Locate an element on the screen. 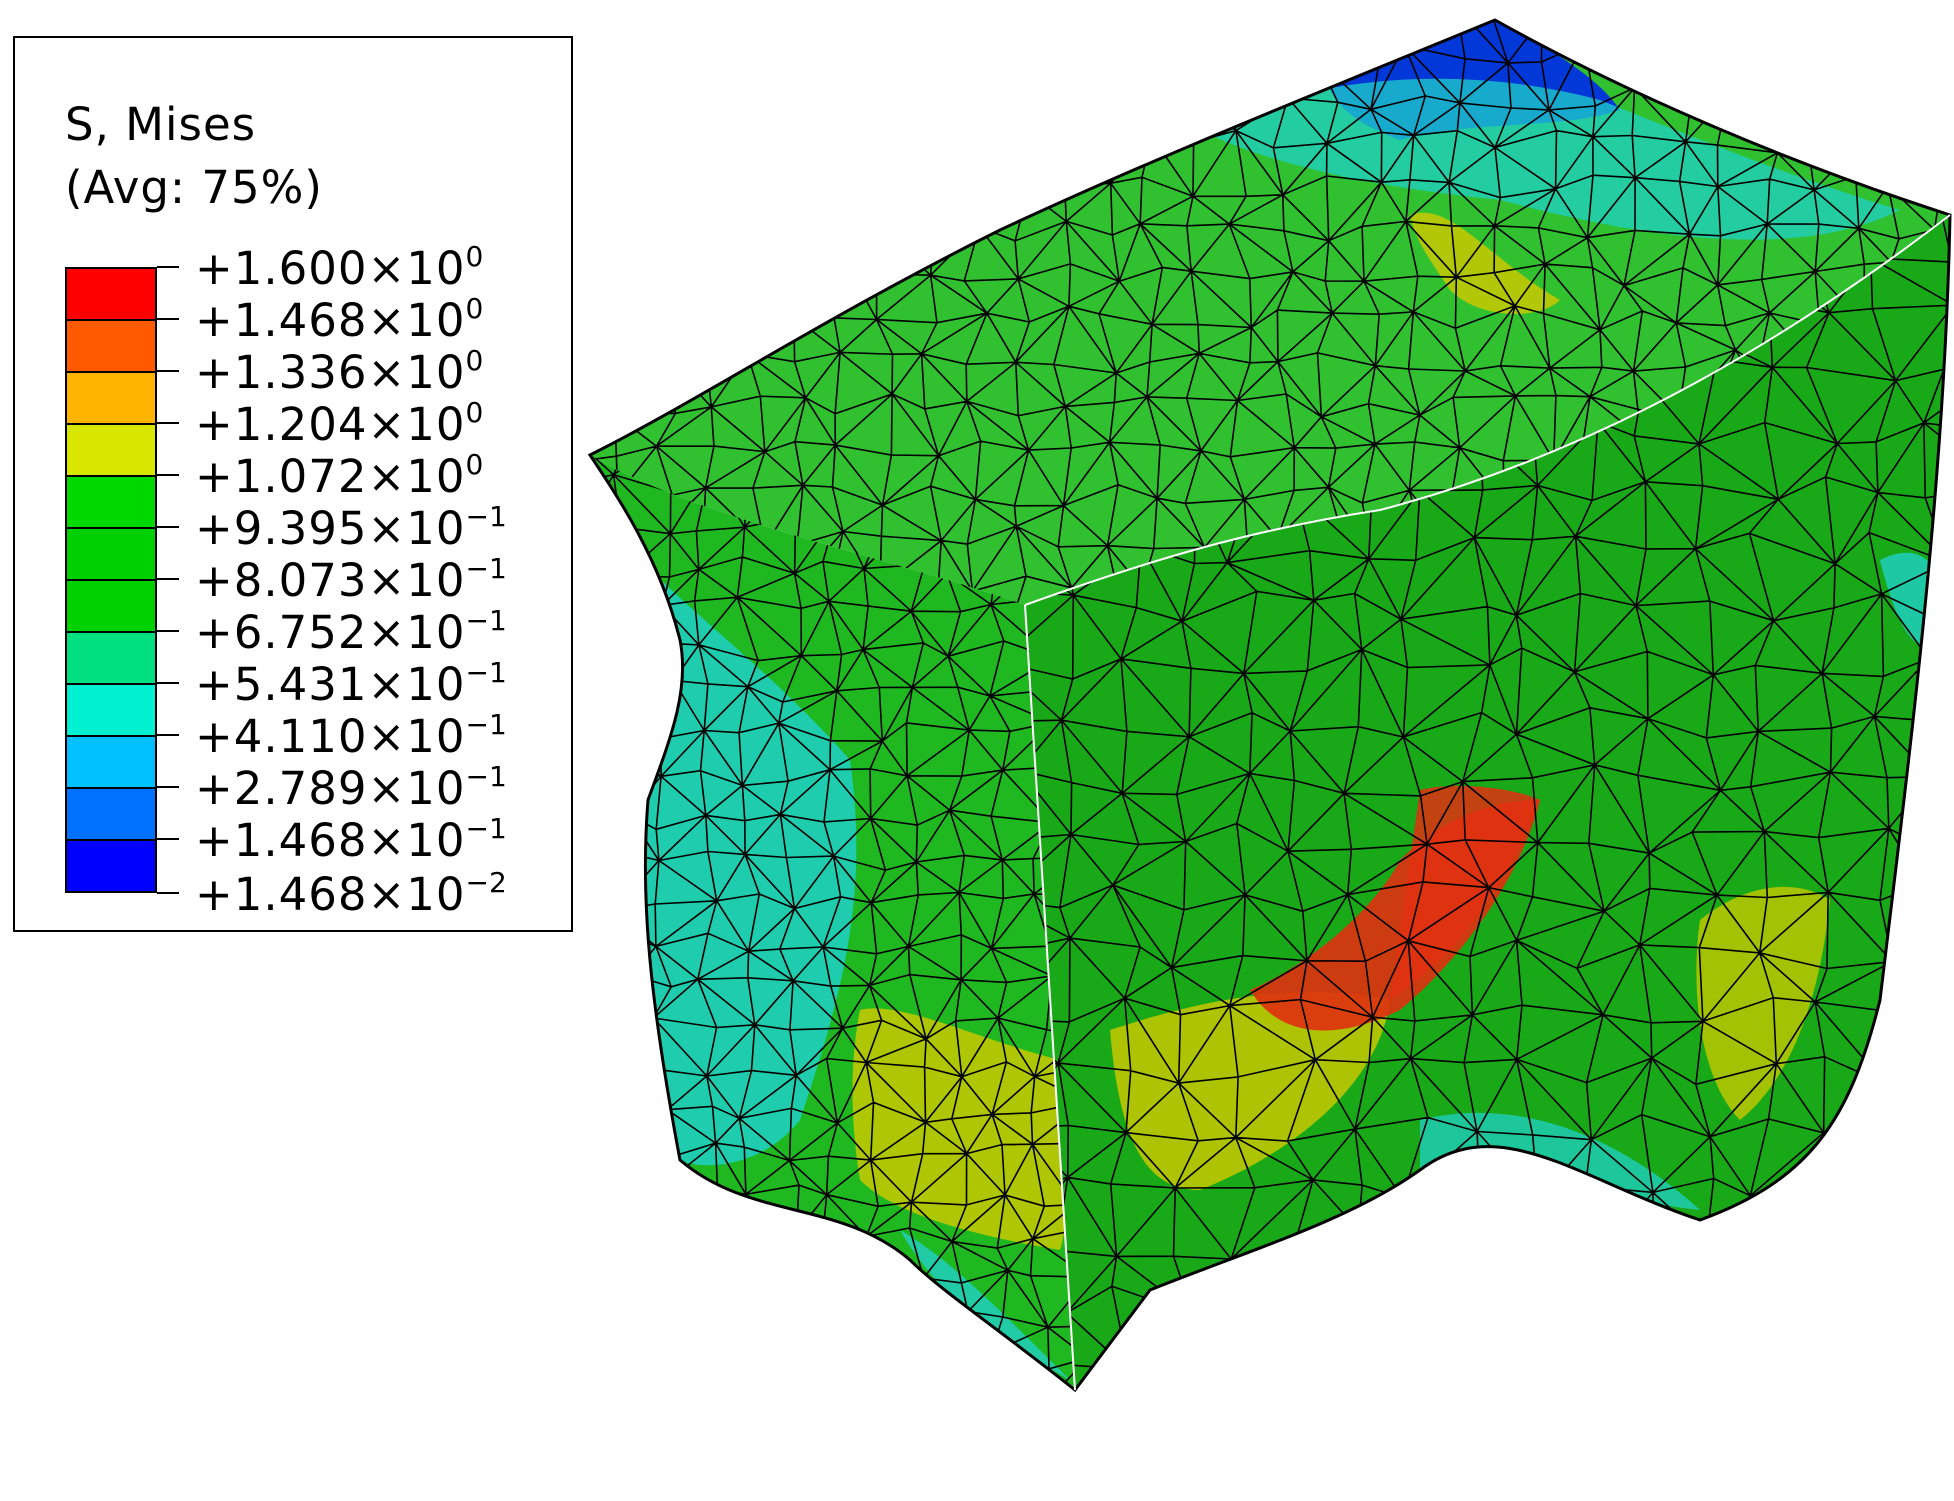  colorbar-tick-label: +1.468×100 is located at coordinates (339, 319).